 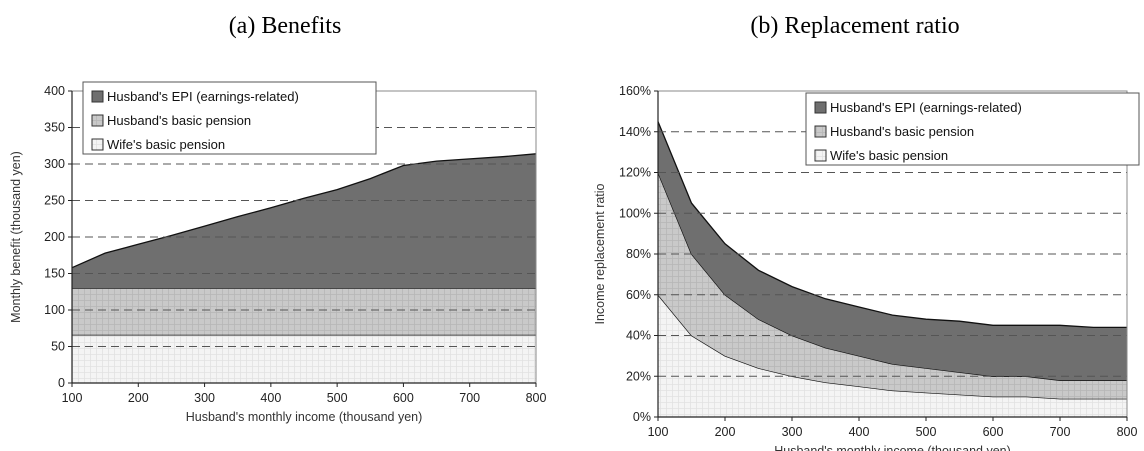 I want to click on y-tick-label: 100%, so click(x=635, y=213).